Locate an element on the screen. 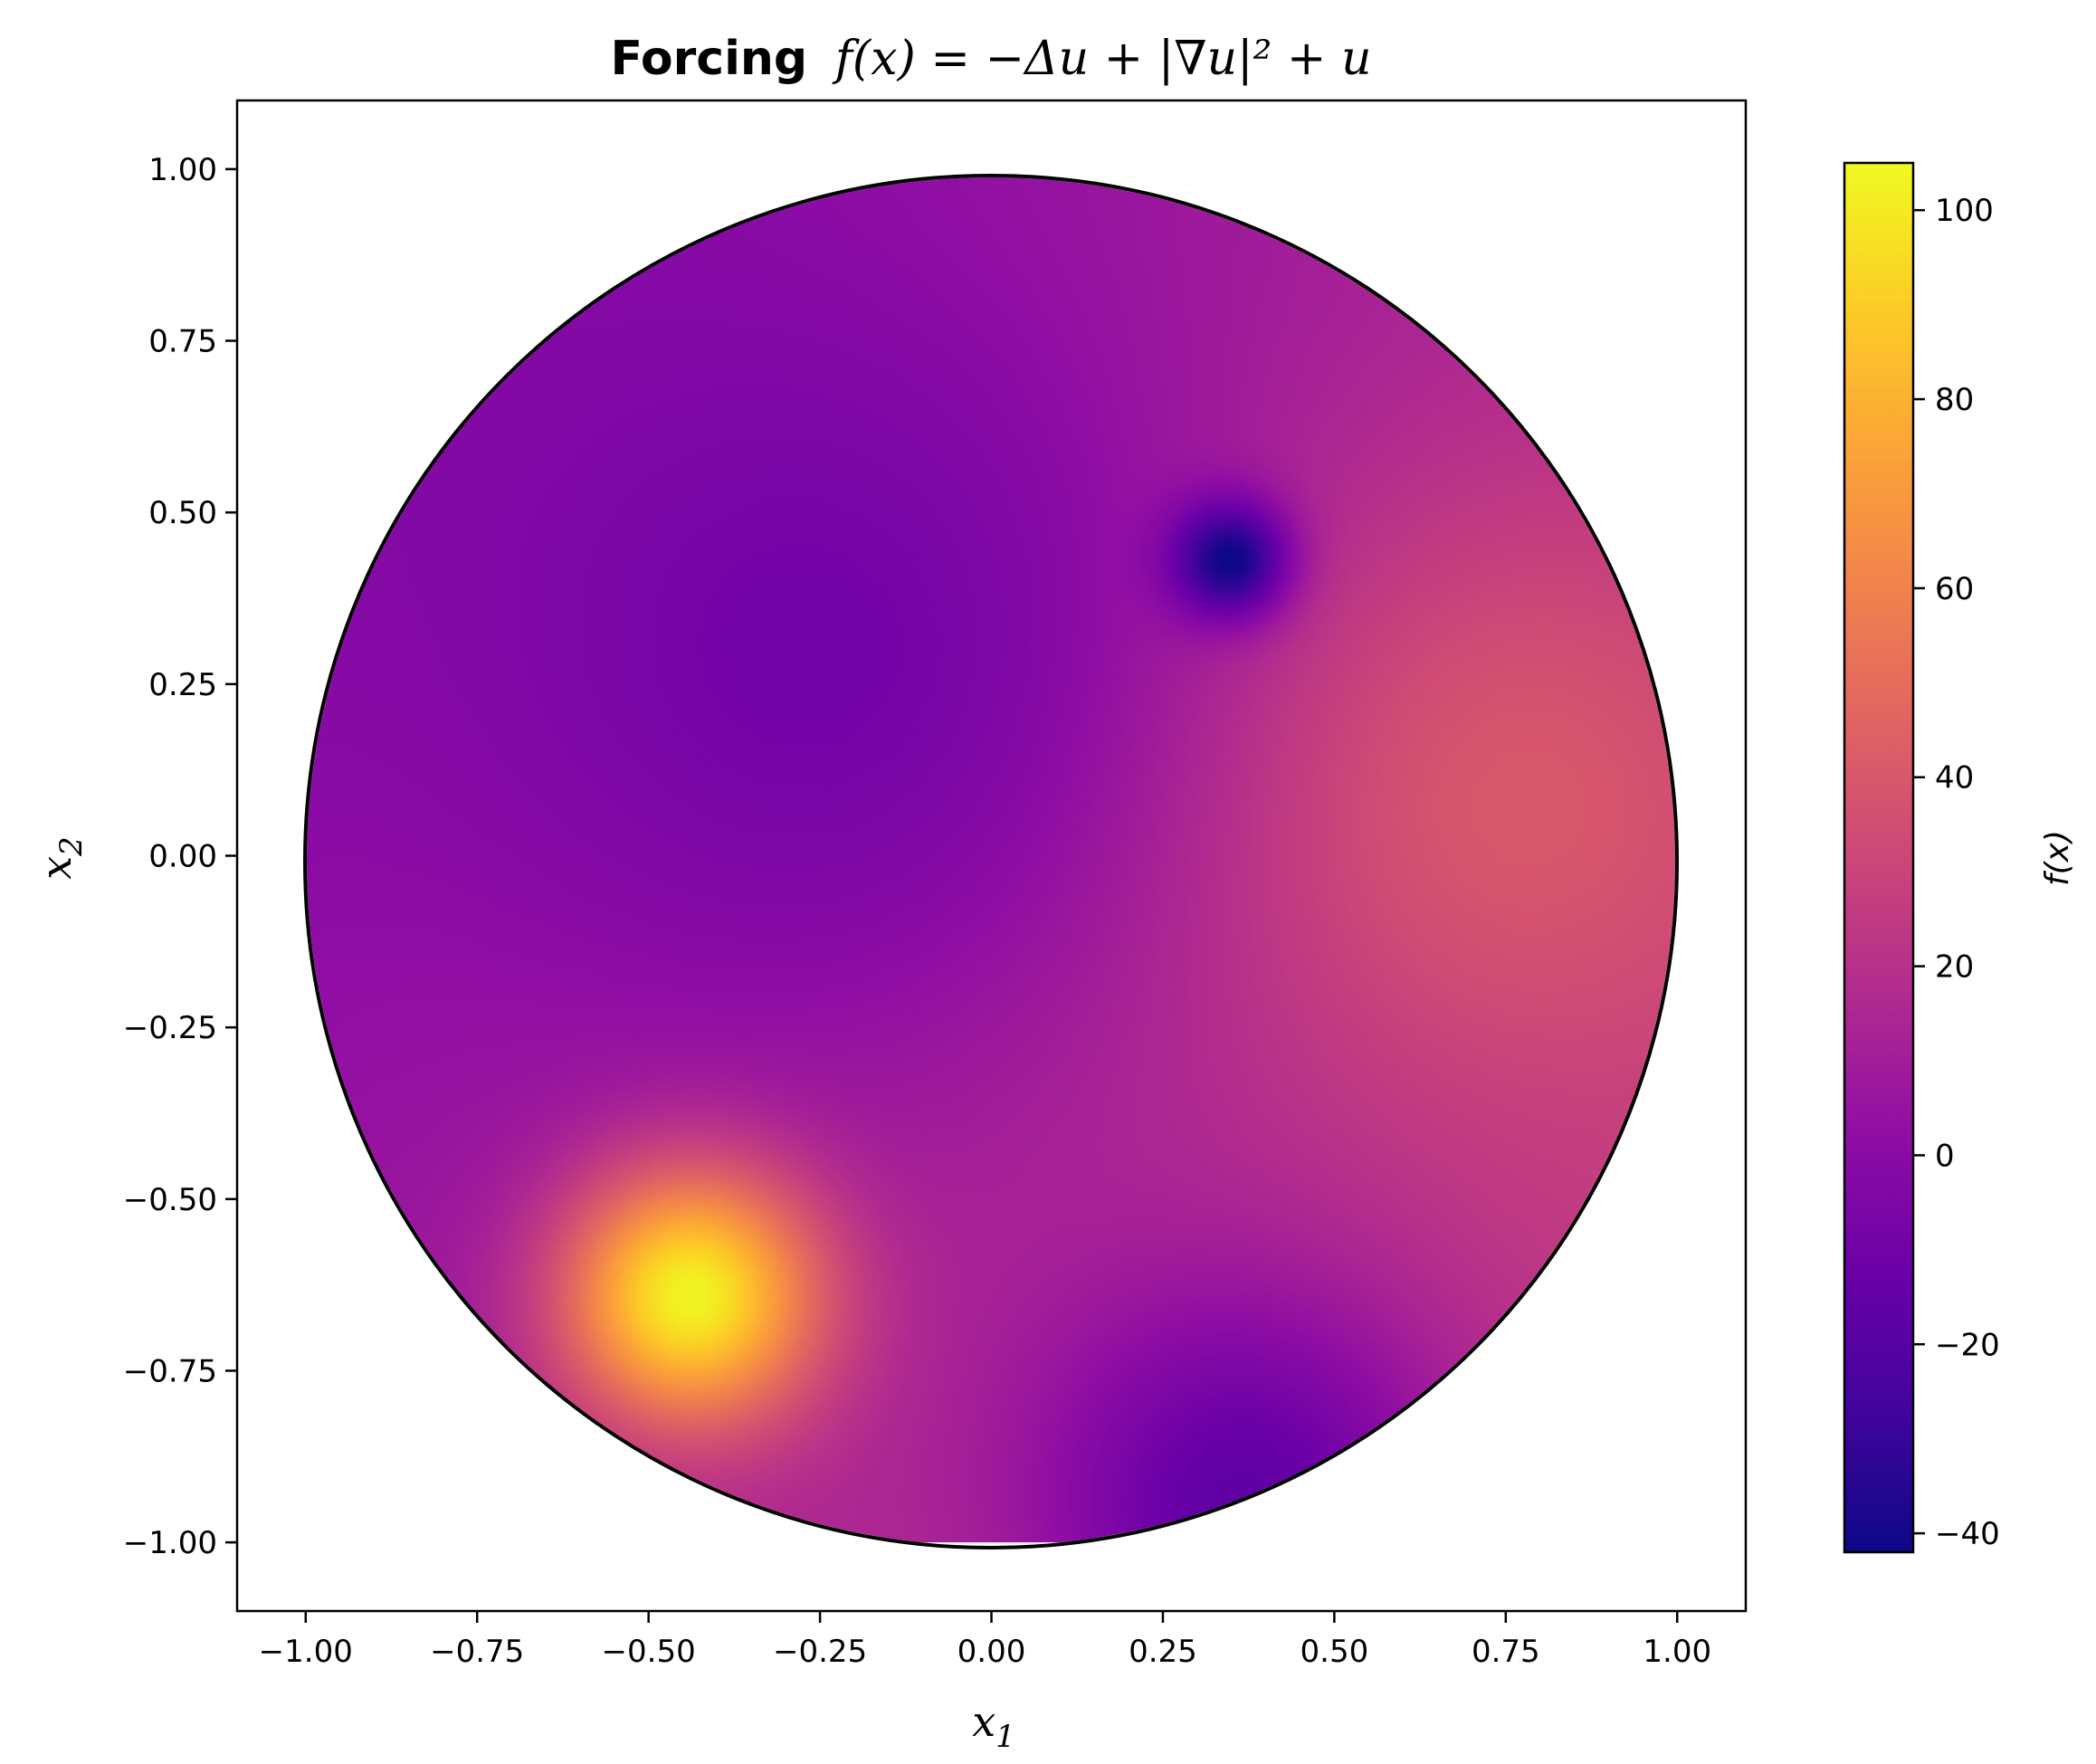 The width and height of the screenshot is (2096, 1764). y-tick-label: 0.50 is located at coordinates (183, 513).